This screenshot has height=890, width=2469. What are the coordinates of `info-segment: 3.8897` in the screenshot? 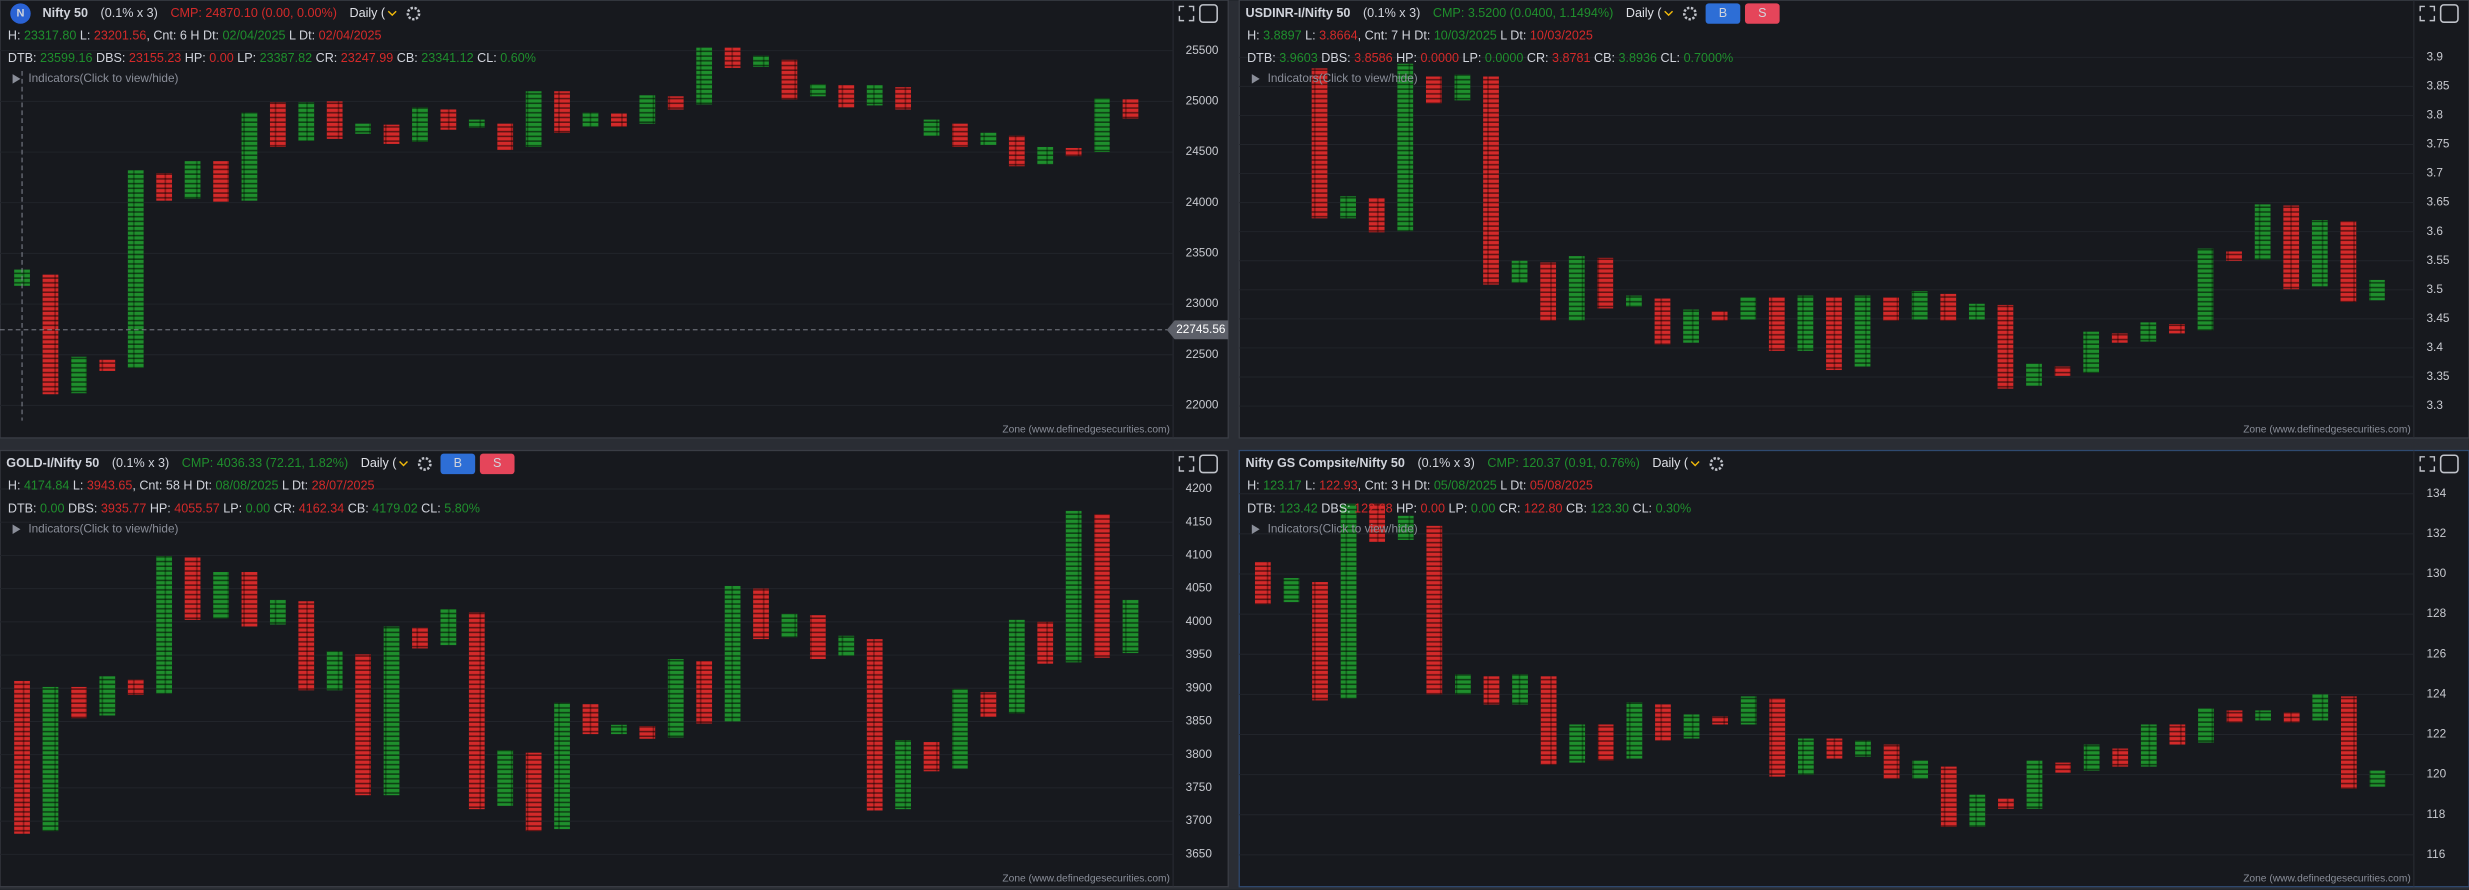 It's located at (1282, 36).